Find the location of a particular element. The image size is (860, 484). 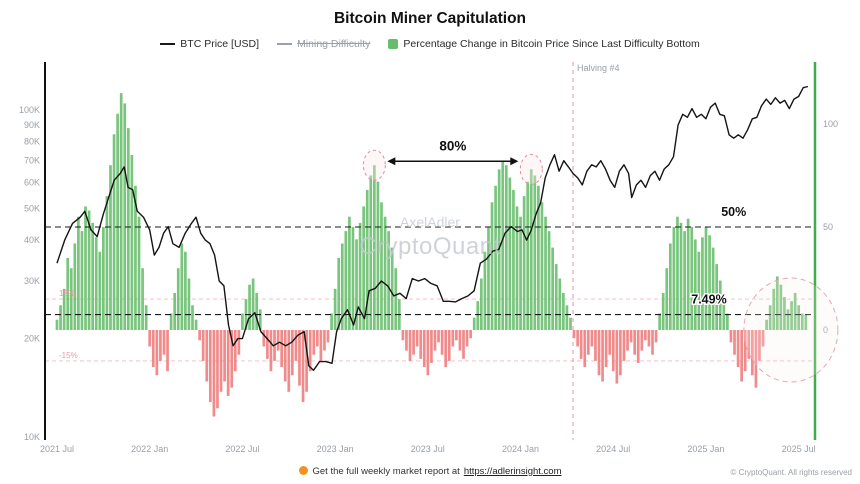

svg-text: 40K is located at coordinates (32, 240).